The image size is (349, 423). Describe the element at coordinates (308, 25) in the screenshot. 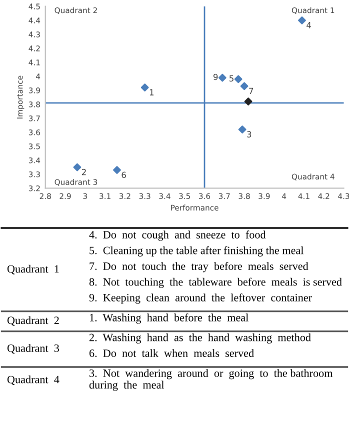

I see `annotation: 4` at that location.